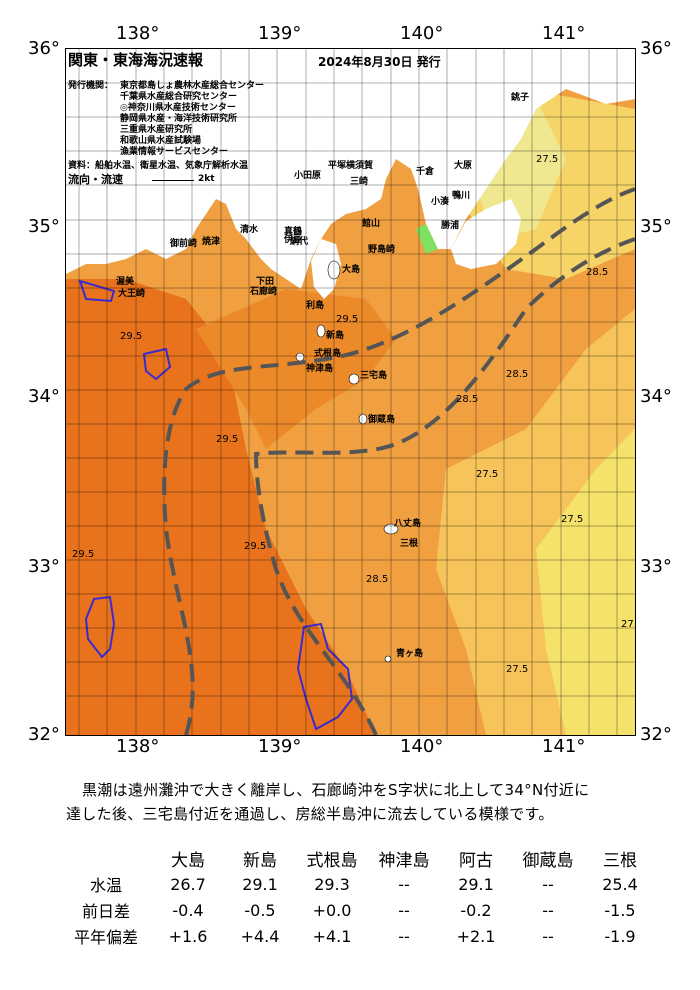 Image resolution: width=700 pixels, height=990 pixels. Describe the element at coordinates (332, 860) in the screenshot. I see `table-col-header: 式根島` at that location.